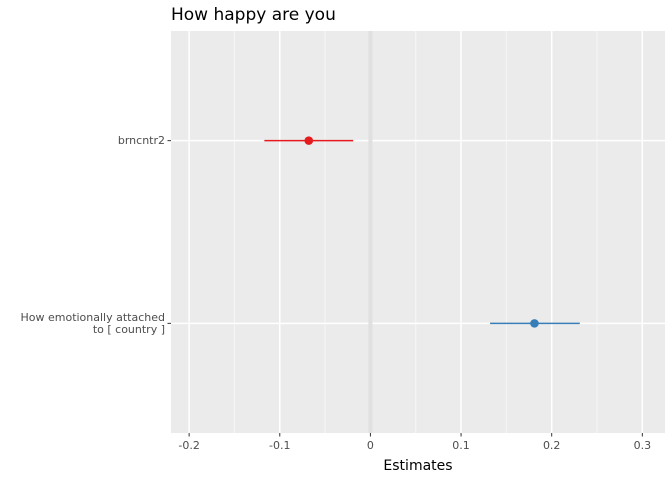 Image resolution: width=672 pixels, height=480 pixels. Describe the element at coordinates (253, 15) in the screenshot. I see `chart-title: How happy are you` at that location.